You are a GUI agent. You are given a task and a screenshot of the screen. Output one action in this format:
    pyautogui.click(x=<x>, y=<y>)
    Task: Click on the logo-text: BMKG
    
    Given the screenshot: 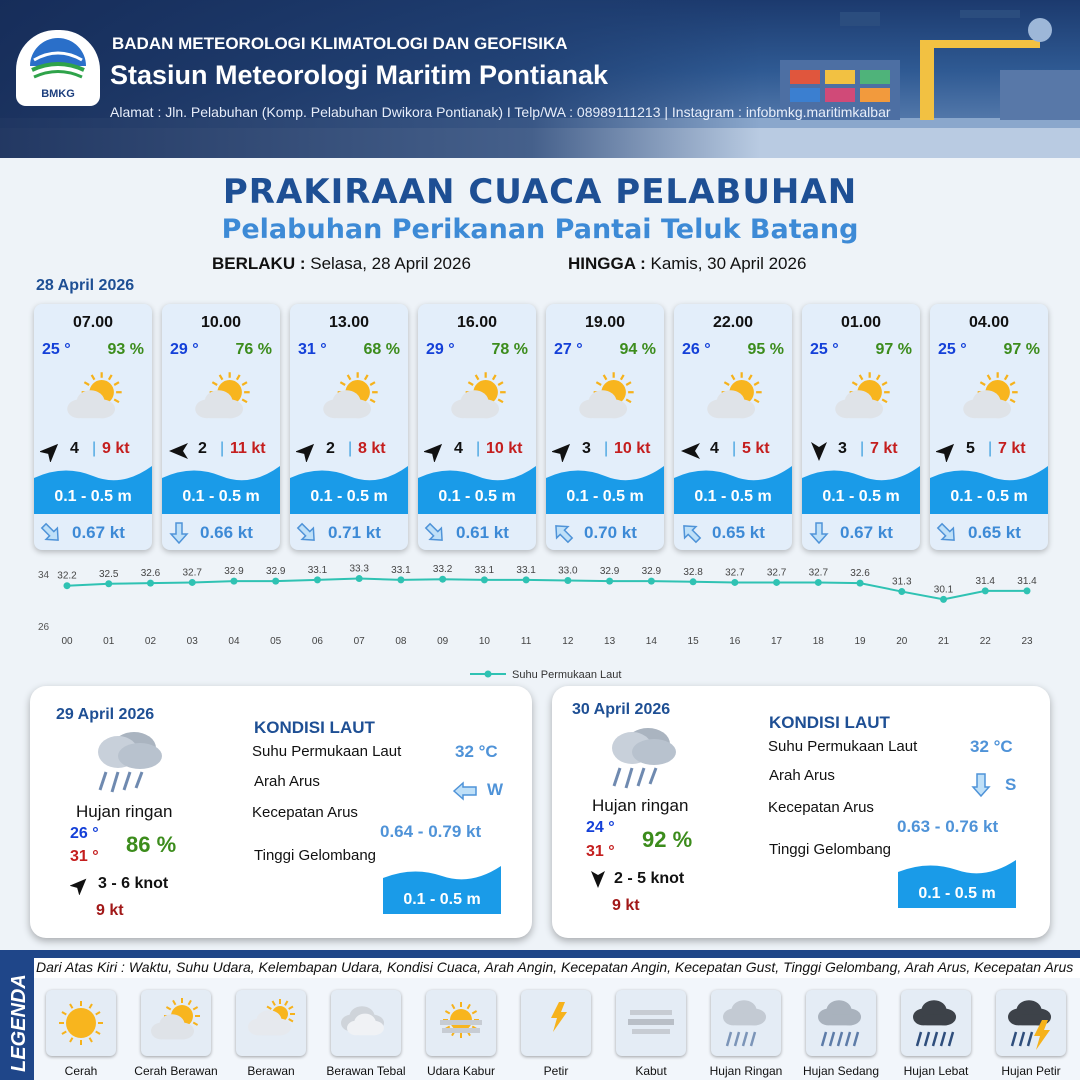 What is the action you would take?
    pyautogui.click(x=58, y=94)
    